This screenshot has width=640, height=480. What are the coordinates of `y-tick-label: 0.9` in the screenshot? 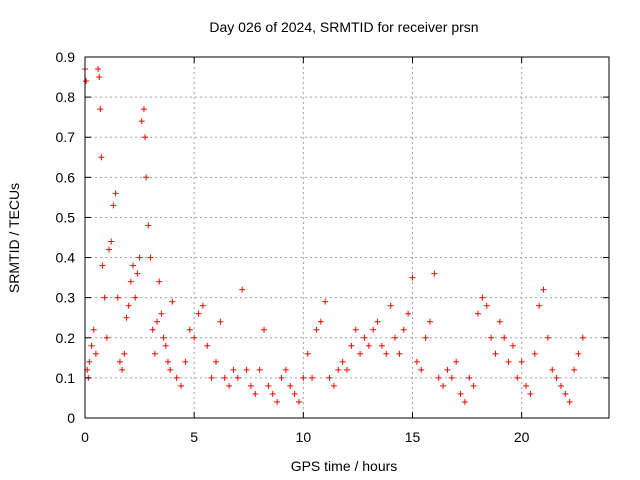 It's located at (66, 57).